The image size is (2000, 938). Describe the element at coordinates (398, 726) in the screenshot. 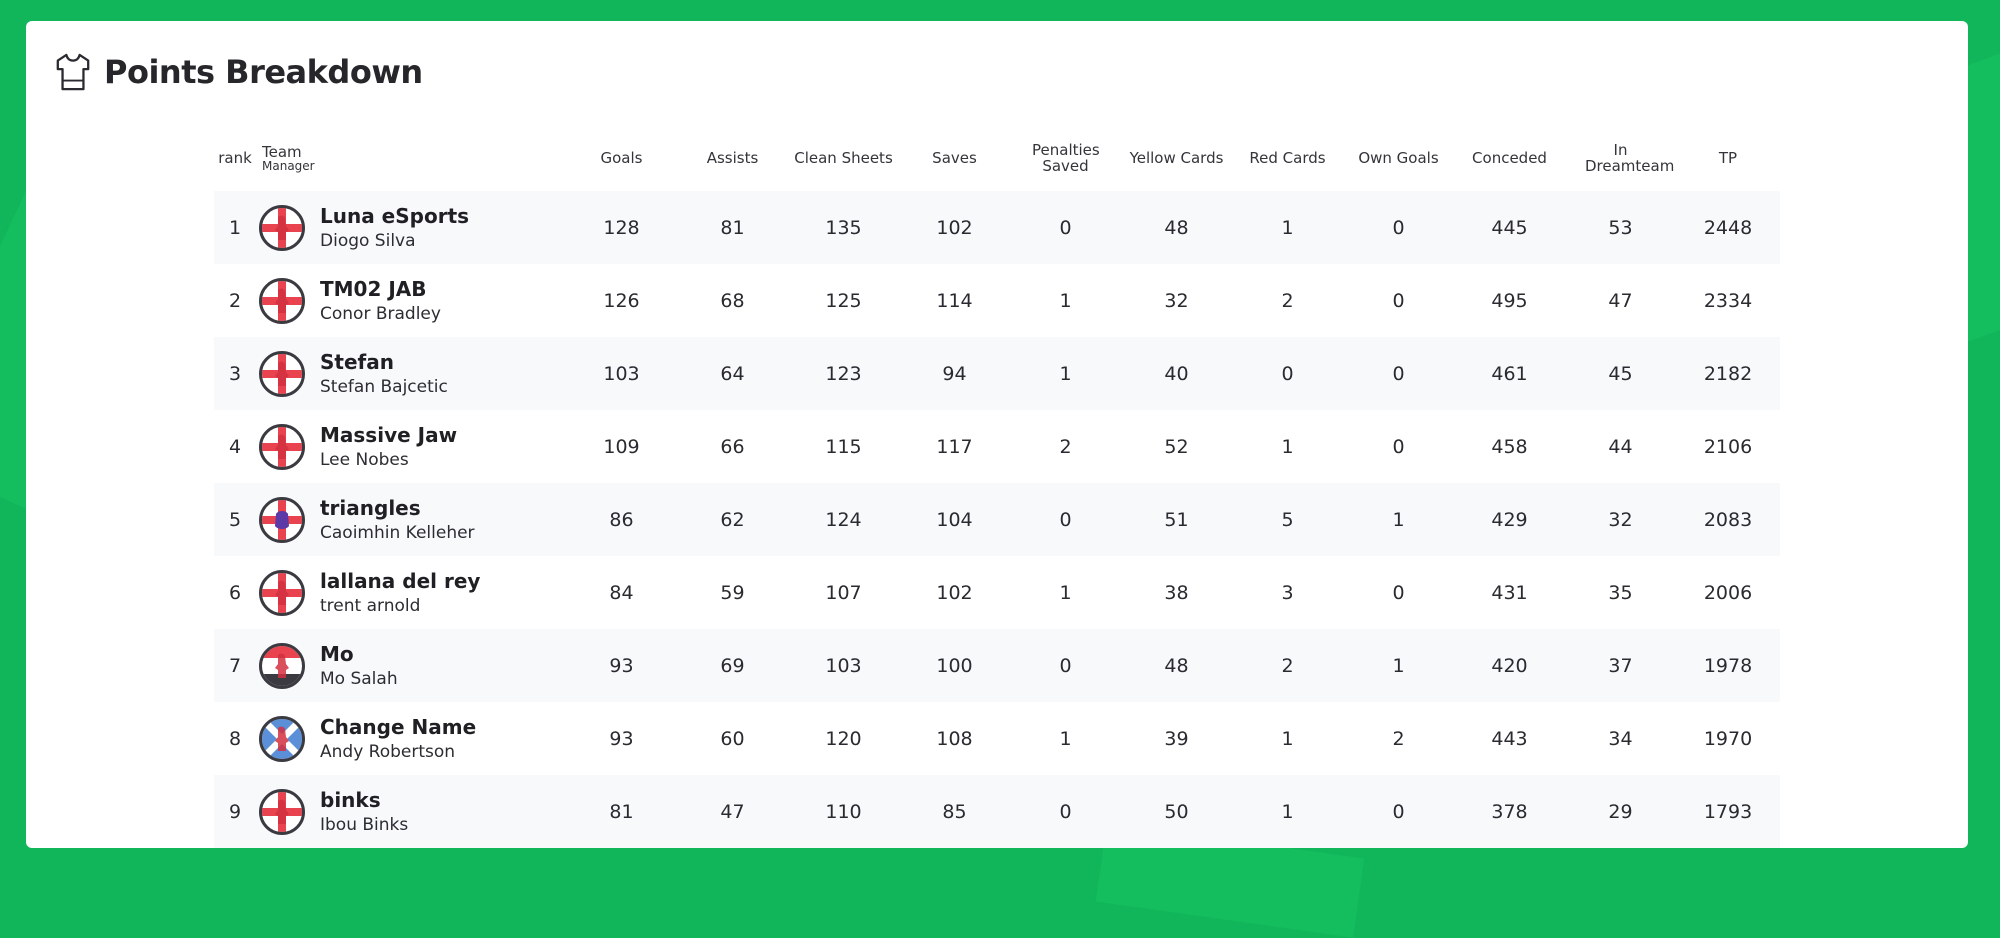

I see `team-name: Change Name` at that location.